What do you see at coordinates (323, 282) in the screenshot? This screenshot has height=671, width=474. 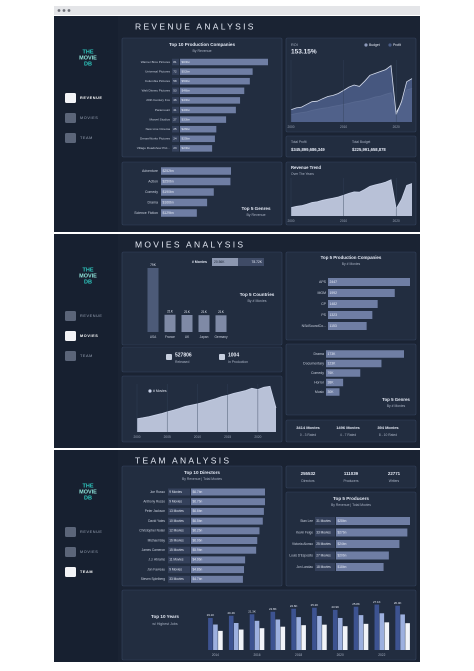 I see `bar-category: APS` at bounding box center [323, 282].